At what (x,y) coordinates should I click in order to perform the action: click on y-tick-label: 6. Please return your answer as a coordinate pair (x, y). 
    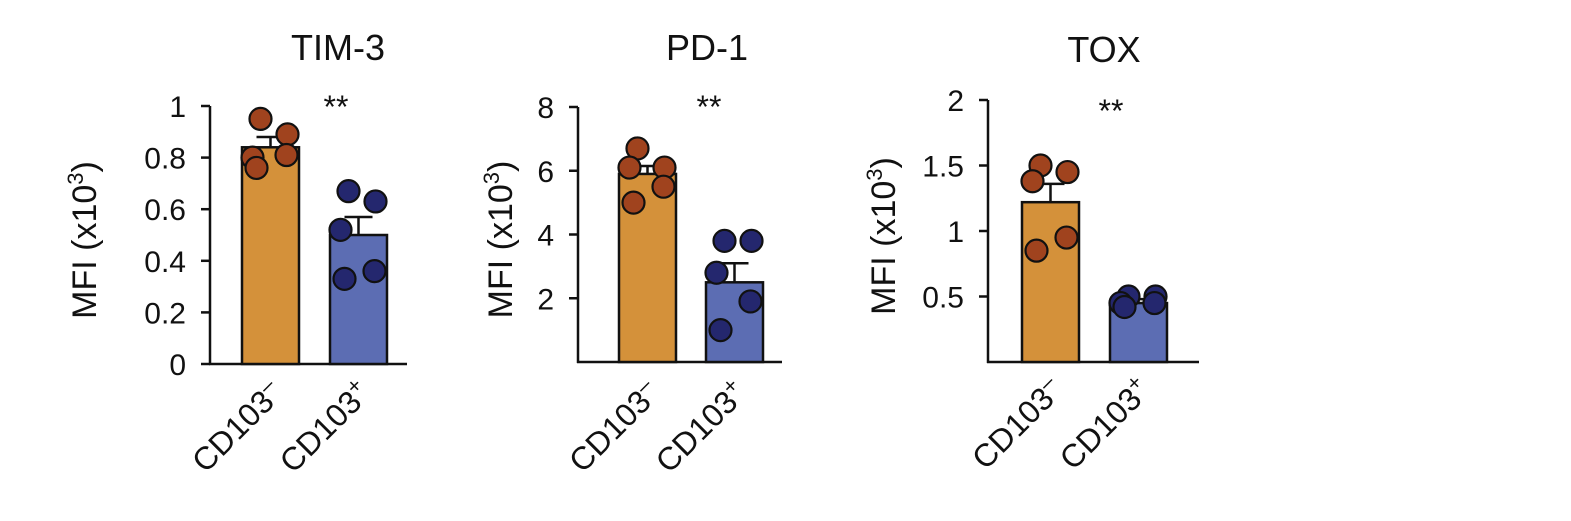
    Looking at the image, I should click on (545, 172).